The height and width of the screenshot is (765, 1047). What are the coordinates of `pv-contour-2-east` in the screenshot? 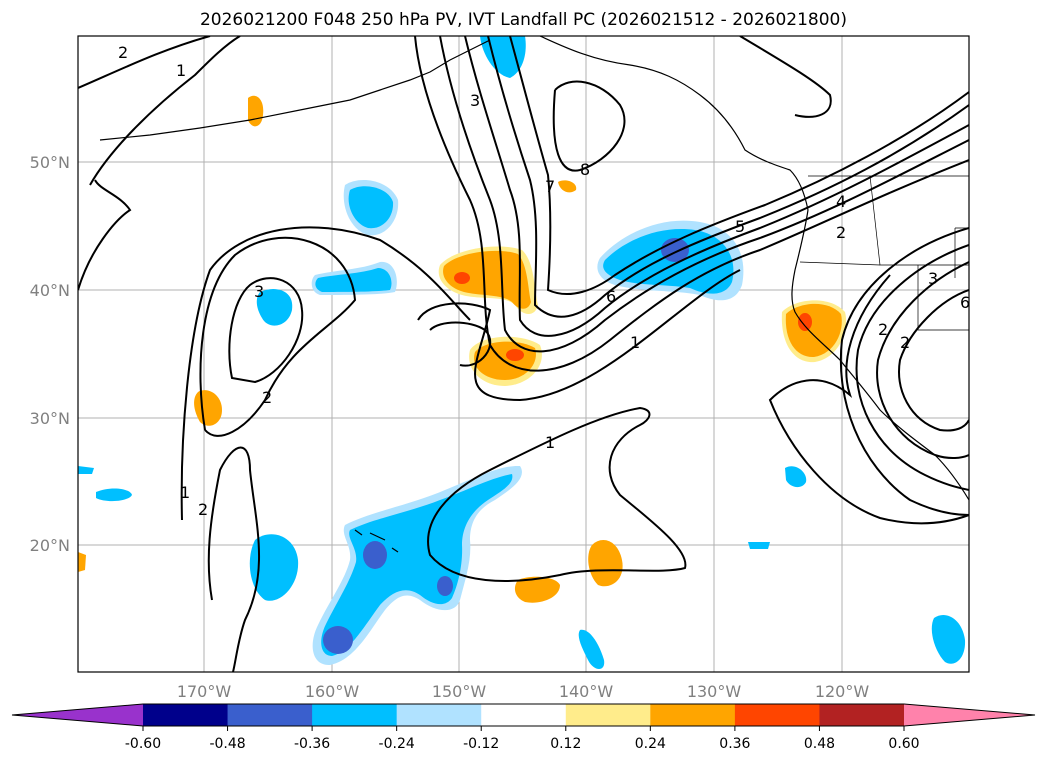 It's located at (904, 371).